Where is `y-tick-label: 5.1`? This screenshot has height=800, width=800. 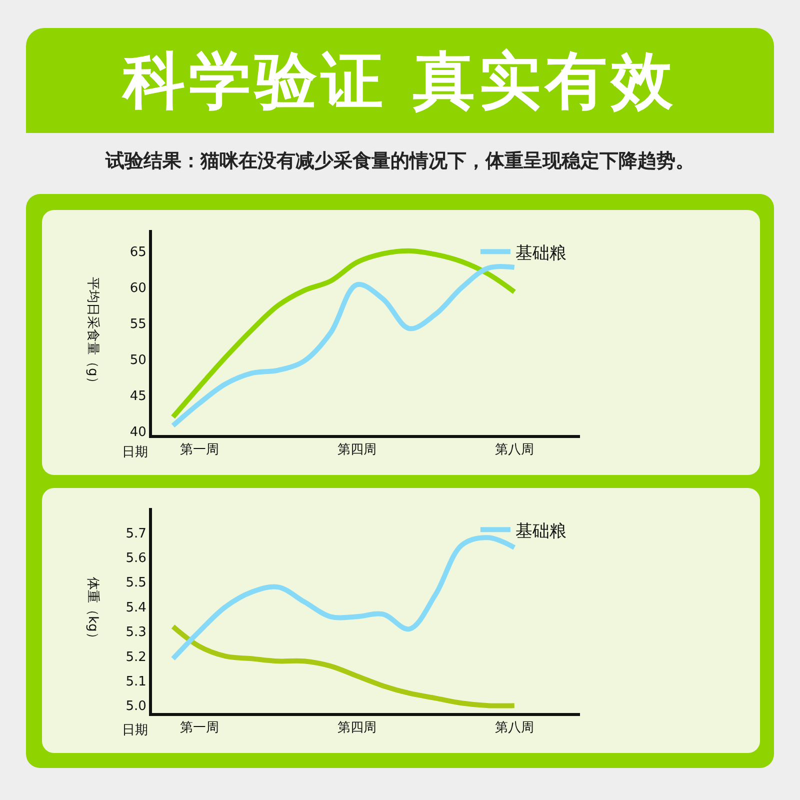
y-tick-label: 5.1 is located at coordinates (136, 682).